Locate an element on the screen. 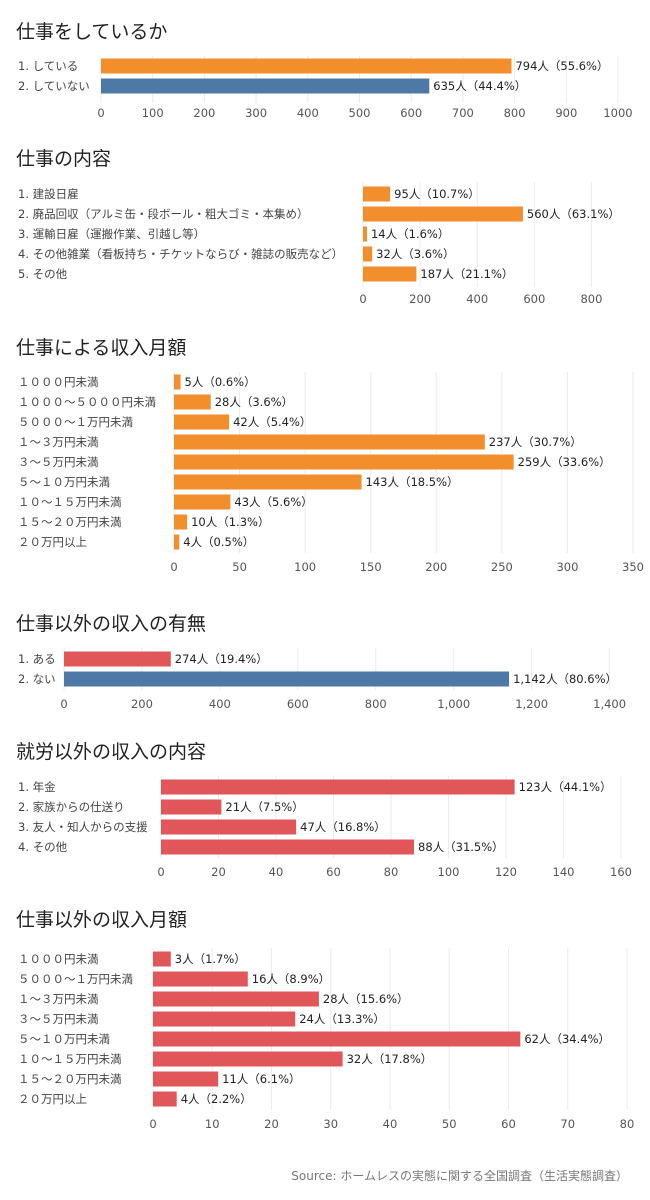  chart-6-tick-label: 10 is located at coordinates (212, 1124).